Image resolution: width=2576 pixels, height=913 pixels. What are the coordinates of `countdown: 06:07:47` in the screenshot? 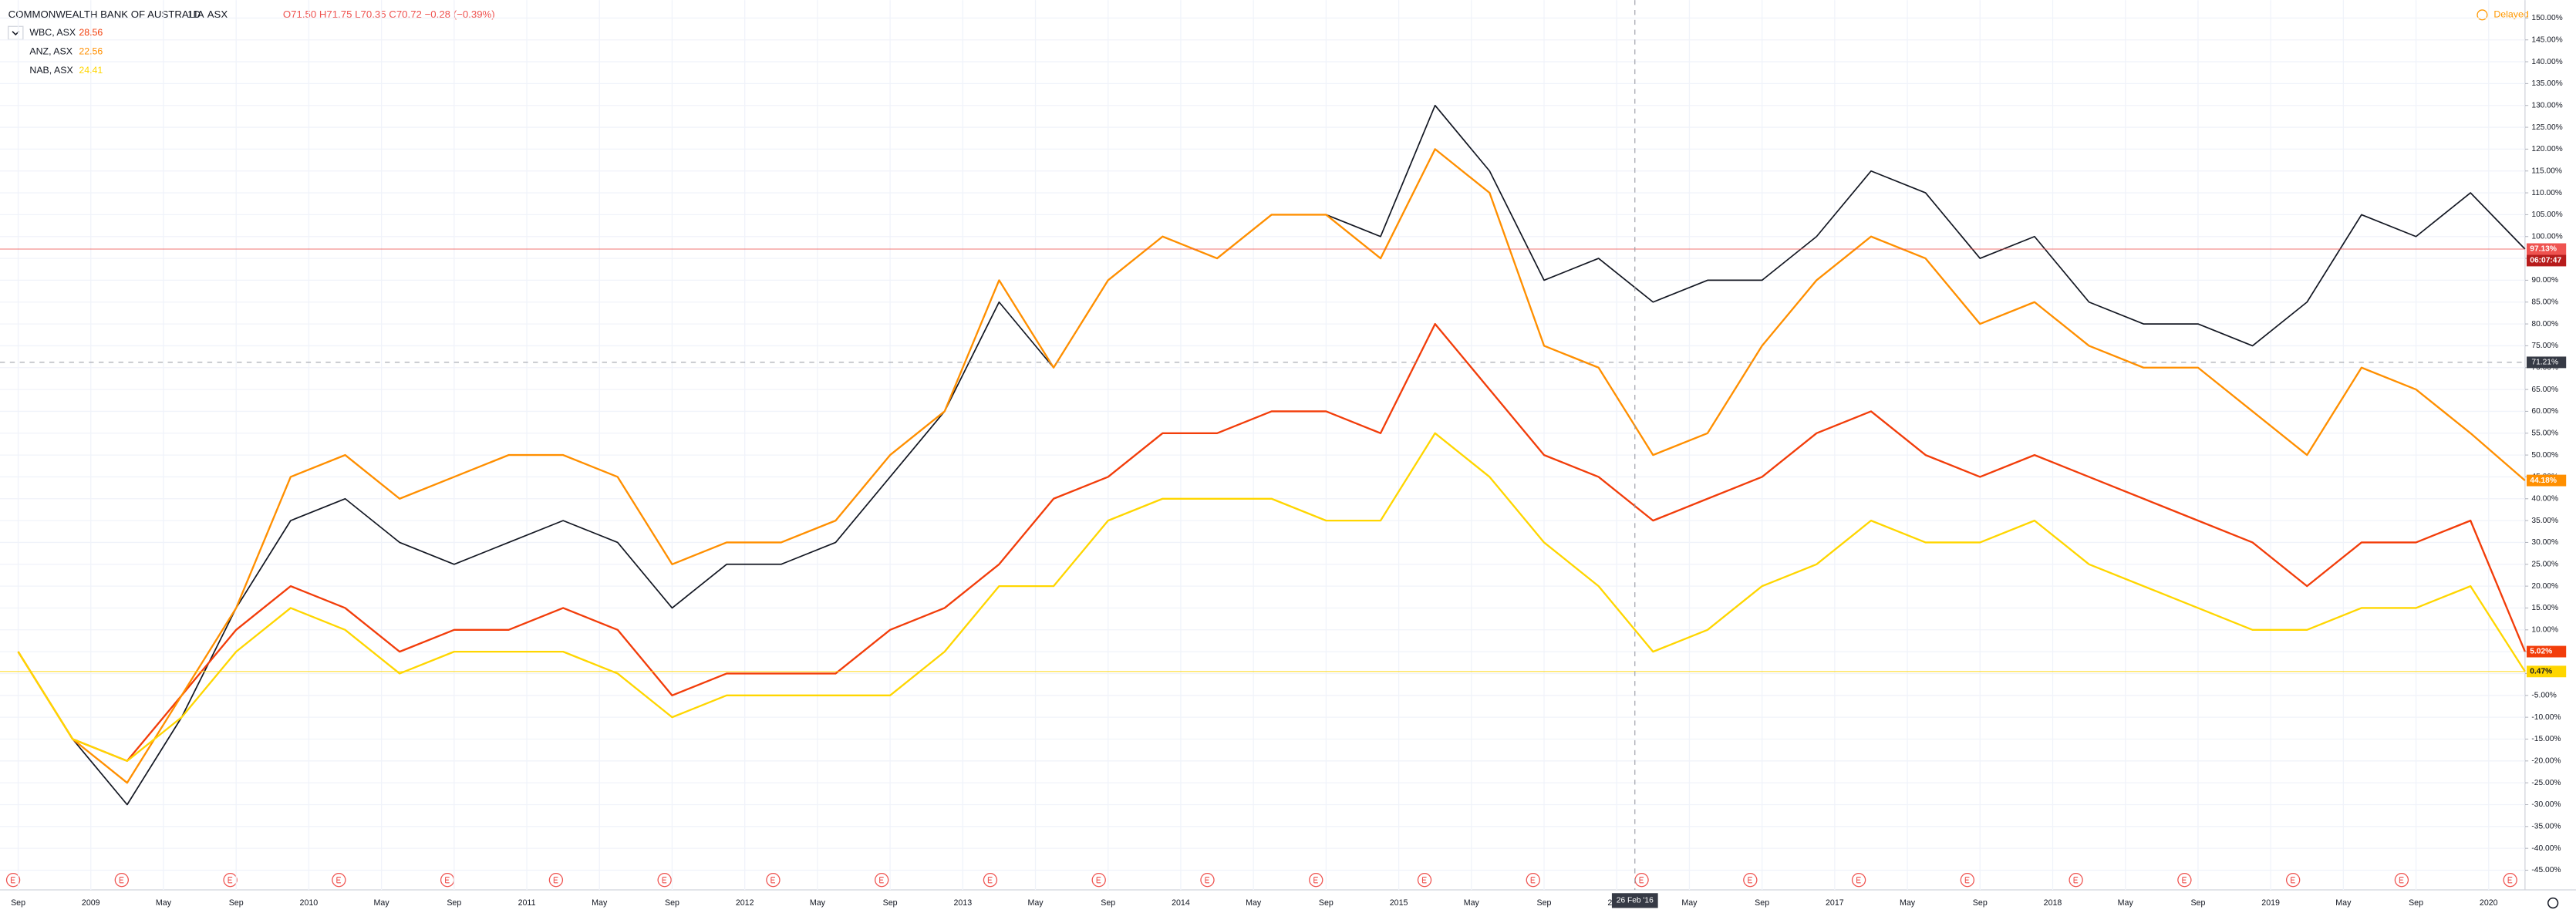 It's located at (2545, 261).